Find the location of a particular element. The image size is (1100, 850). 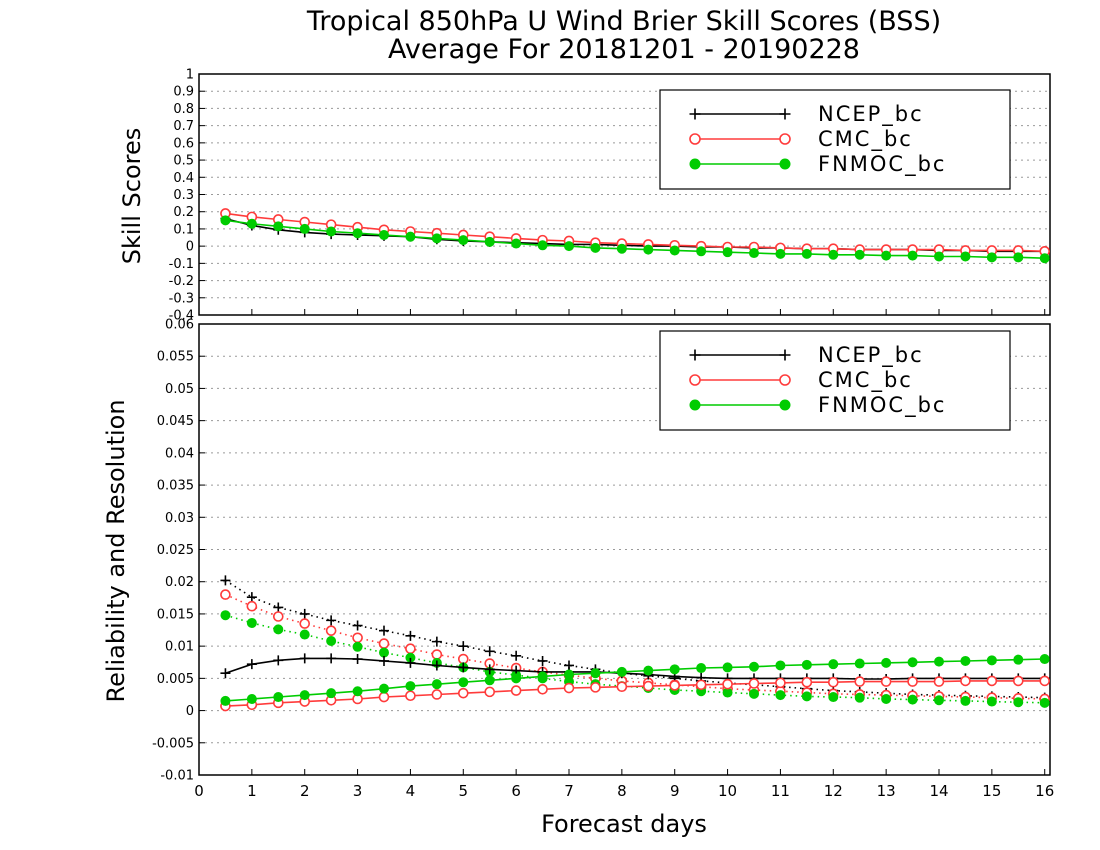

x-tick-label: 16 is located at coordinates (1044, 791).